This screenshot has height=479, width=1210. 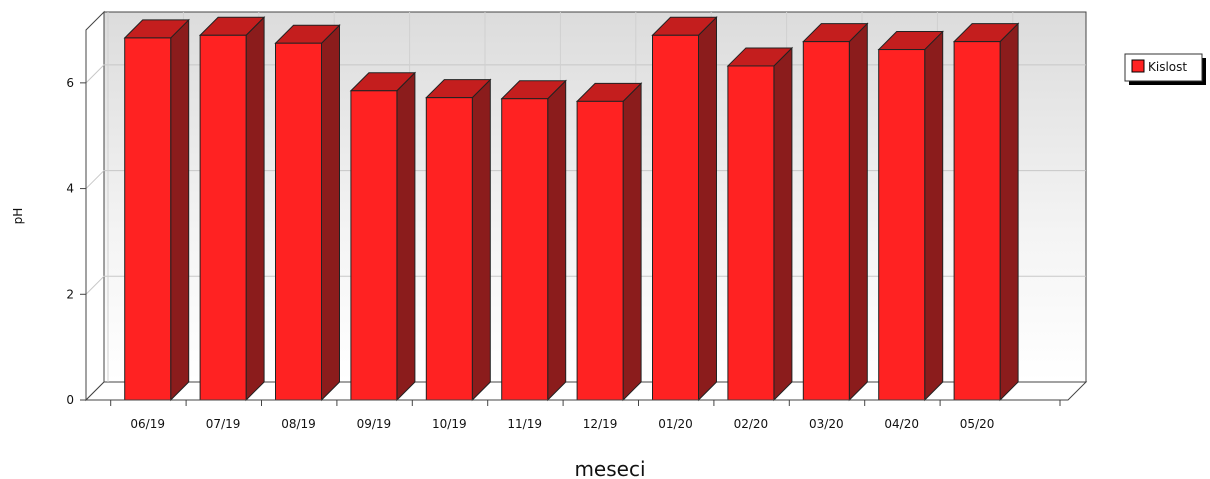 I want to click on y-tick-label: 4, so click(x=70, y=189).